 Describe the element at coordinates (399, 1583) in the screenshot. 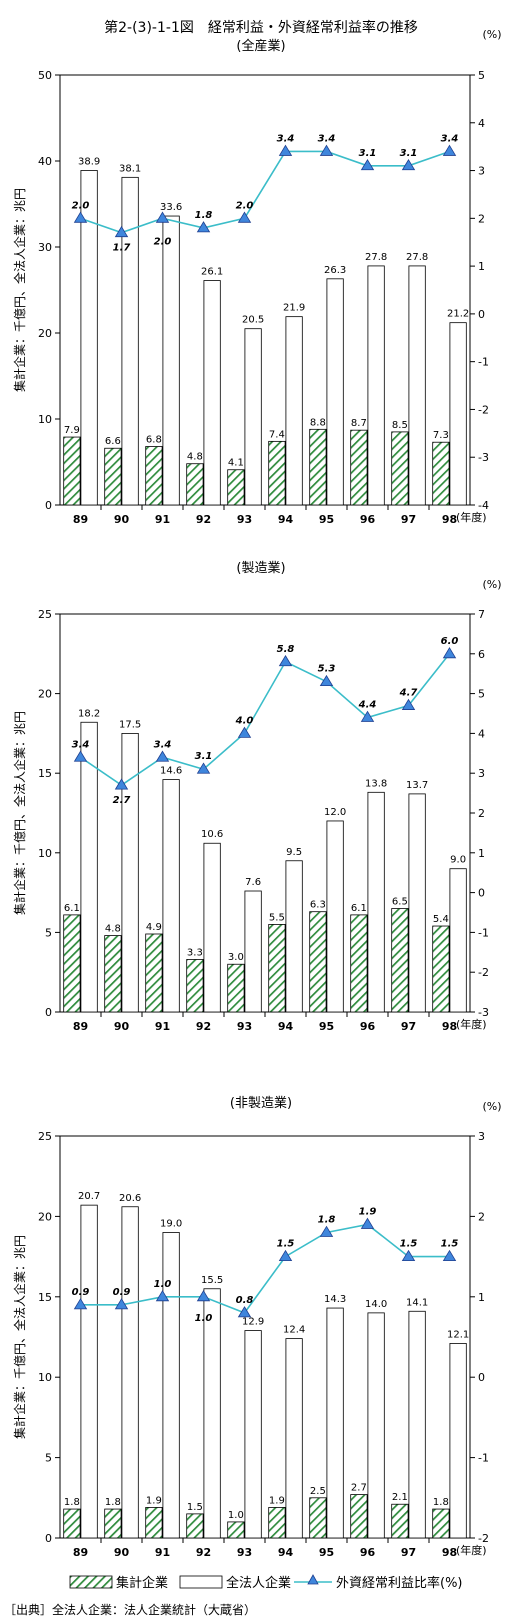

I see `legend-ratio-label: 外資経常利益比率(%)` at that location.